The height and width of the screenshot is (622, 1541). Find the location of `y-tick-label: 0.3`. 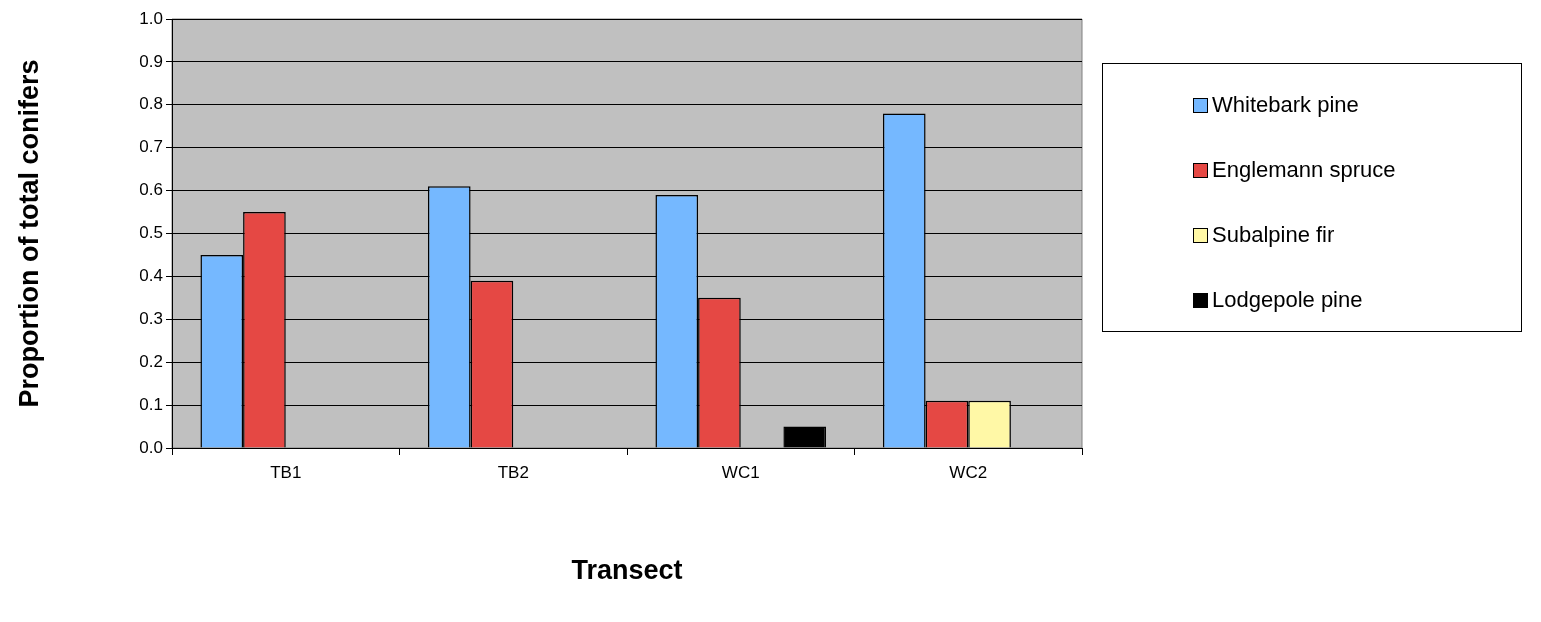

y-tick-label: 0.3 is located at coordinates (151, 318).